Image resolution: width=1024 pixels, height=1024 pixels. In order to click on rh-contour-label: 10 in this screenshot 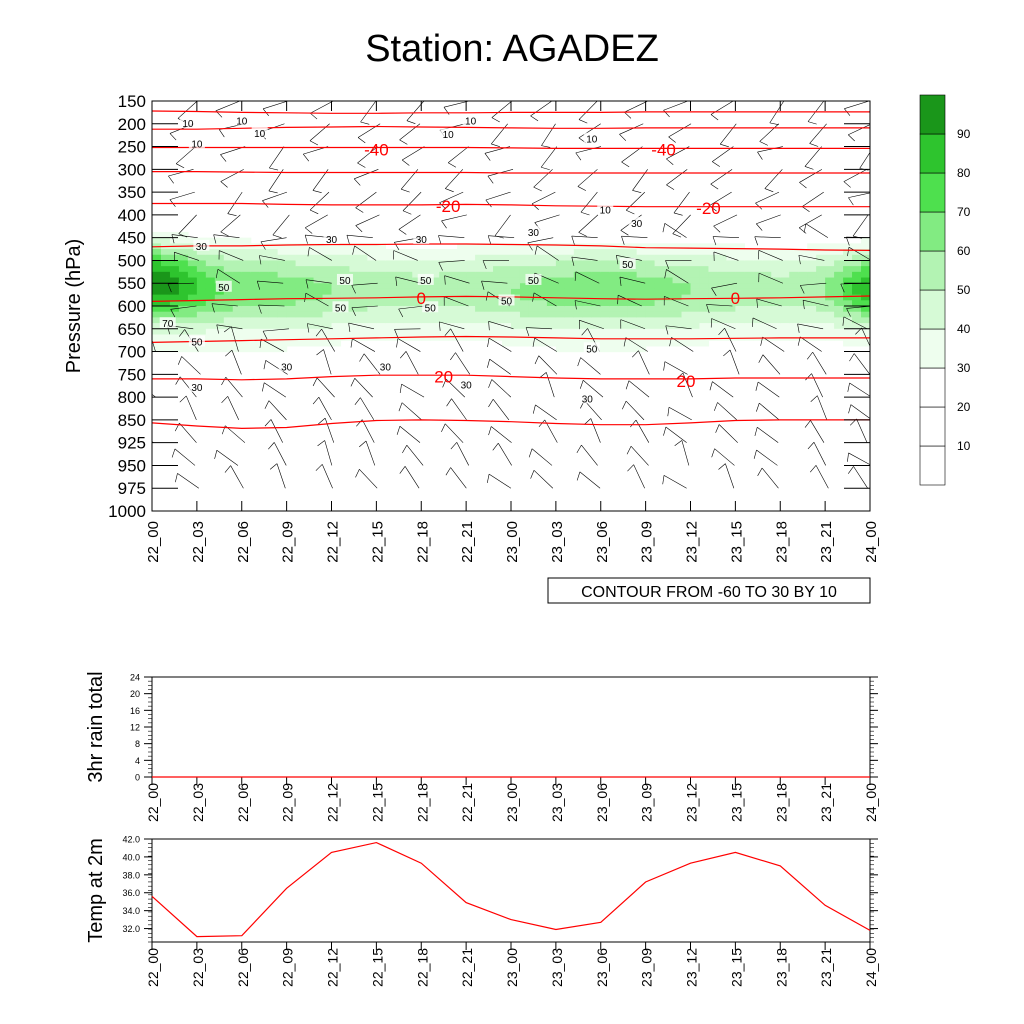, I will do `click(448, 134)`.